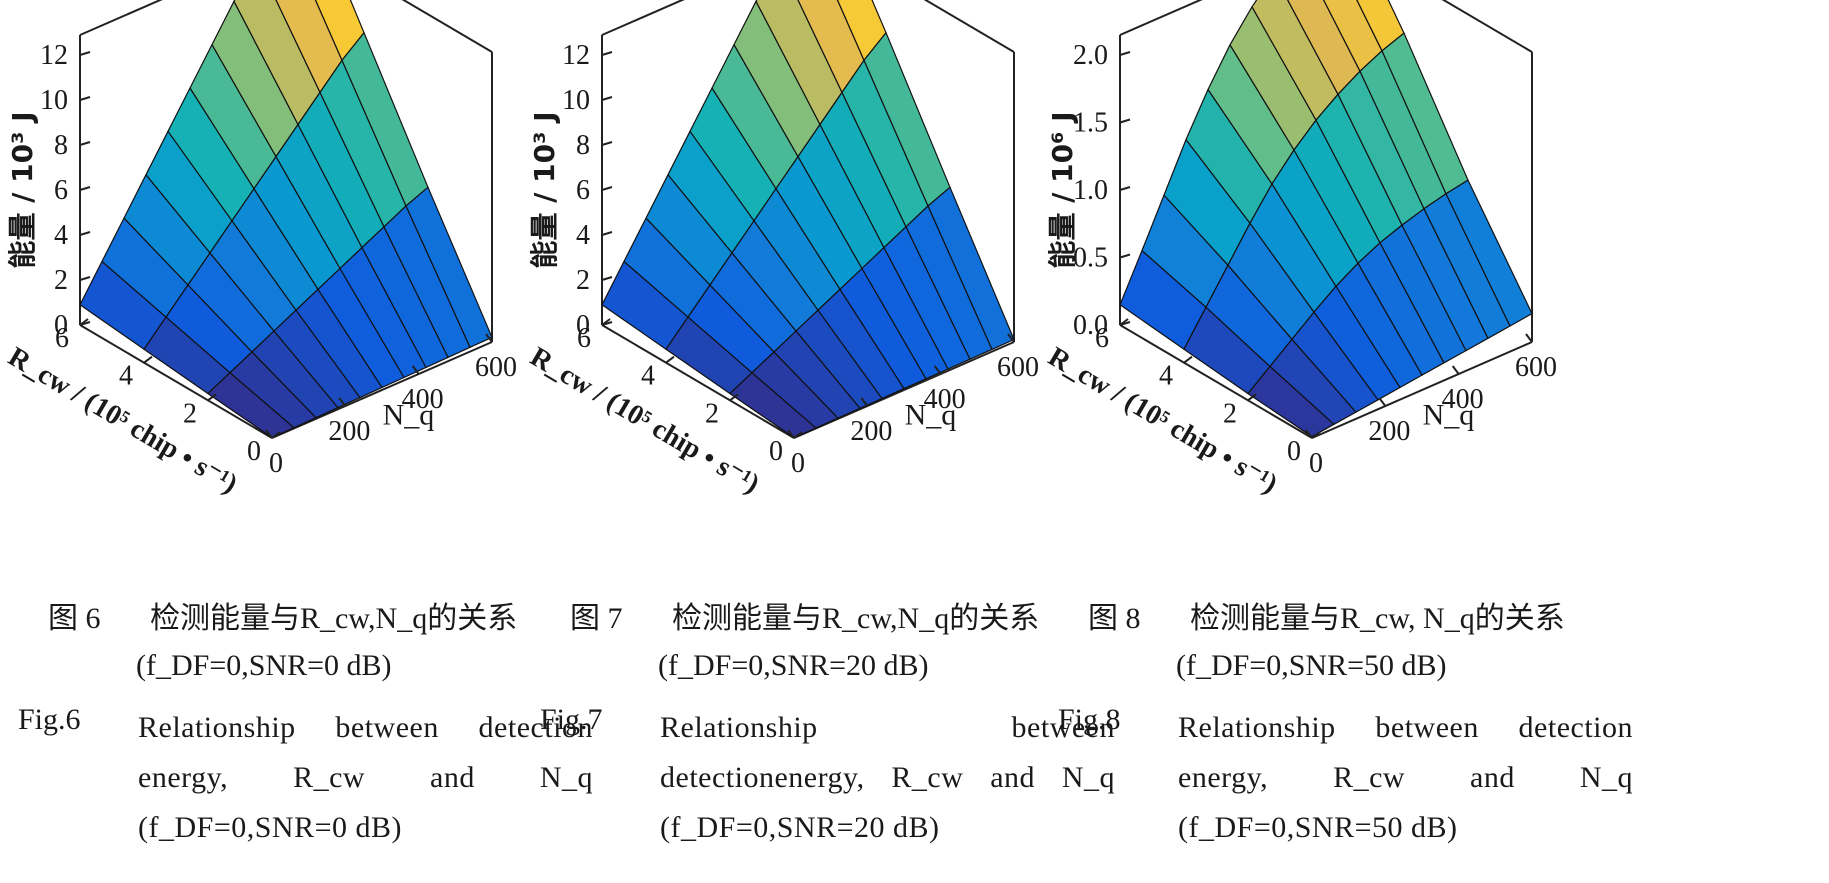 The image size is (1829, 883). What do you see at coordinates (1377, 618) in the screenshot?
I see `caption-cn-title: 检测能量与R_cw, N_q的关系` at bounding box center [1377, 618].